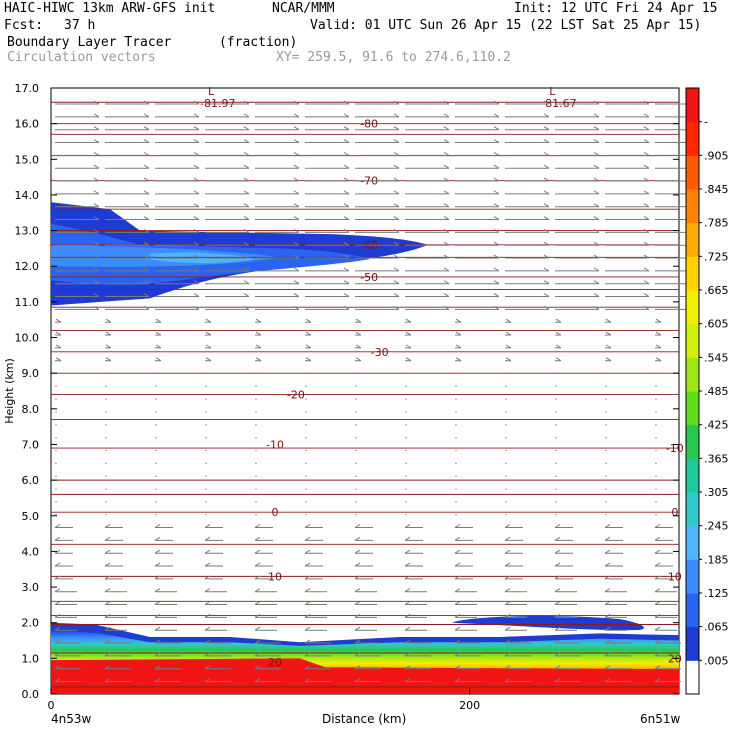 The width and height of the screenshot is (740, 740). What do you see at coordinates (71, 719) in the screenshot?
I see `left-endpoint-label: 4n53w` at bounding box center [71, 719].